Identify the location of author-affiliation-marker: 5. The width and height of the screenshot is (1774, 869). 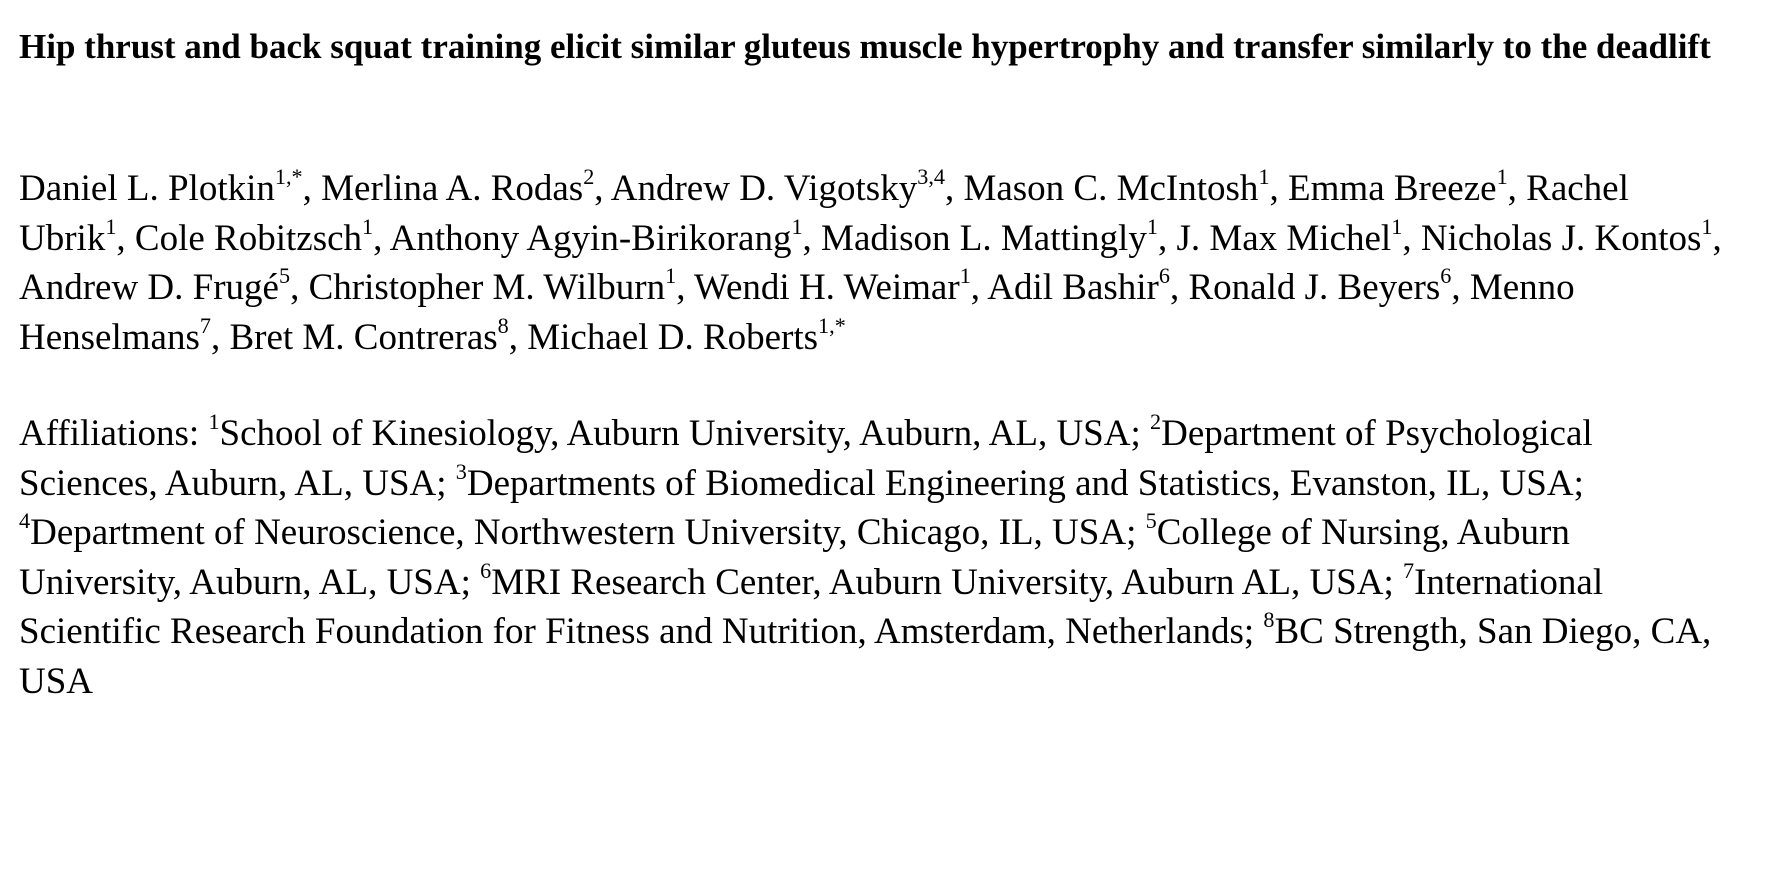
(284, 276).